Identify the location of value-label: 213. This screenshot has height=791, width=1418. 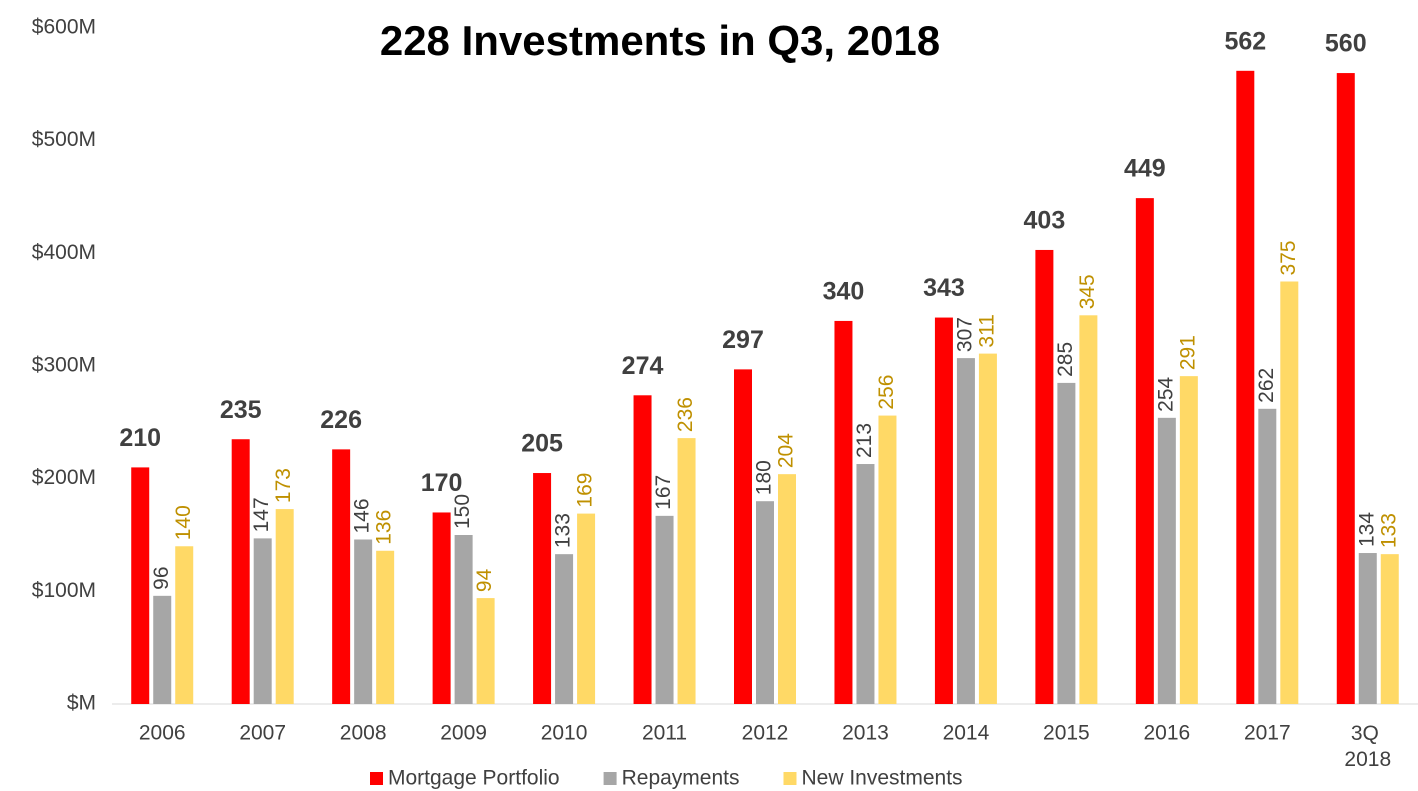
(864, 440).